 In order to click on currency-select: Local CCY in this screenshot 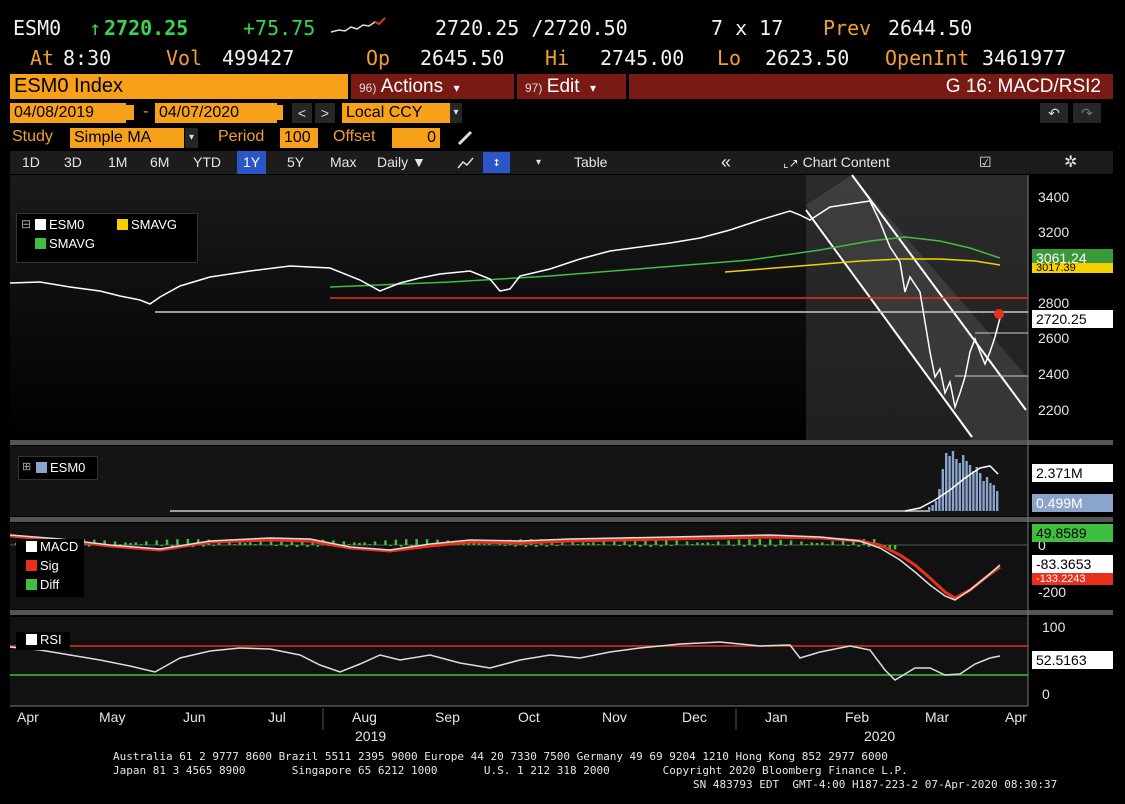, I will do `click(398, 113)`.